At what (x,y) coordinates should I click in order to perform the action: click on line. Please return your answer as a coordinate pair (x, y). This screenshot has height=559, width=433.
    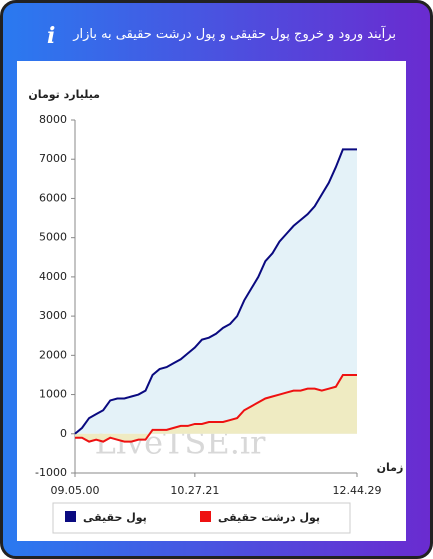
    Looking at the image, I should click on (216, 408).